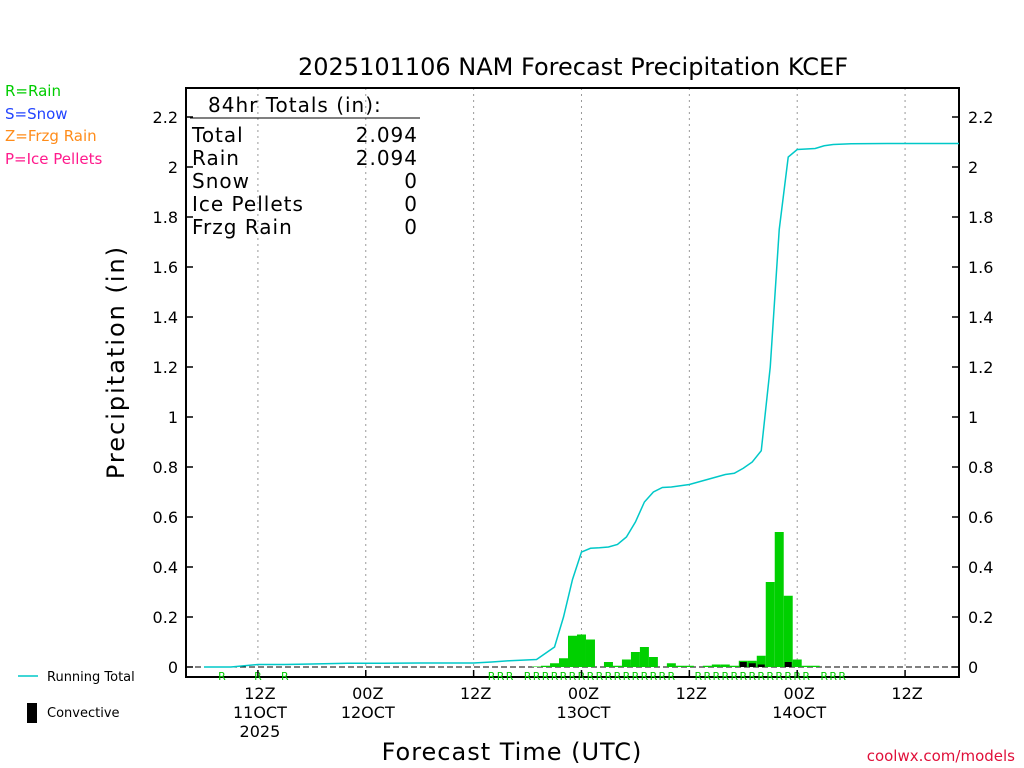 This screenshot has width=1024, height=768. What do you see at coordinates (165, 367) in the screenshot?
I see `y-tick-label-left: 1.2` at bounding box center [165, 367].